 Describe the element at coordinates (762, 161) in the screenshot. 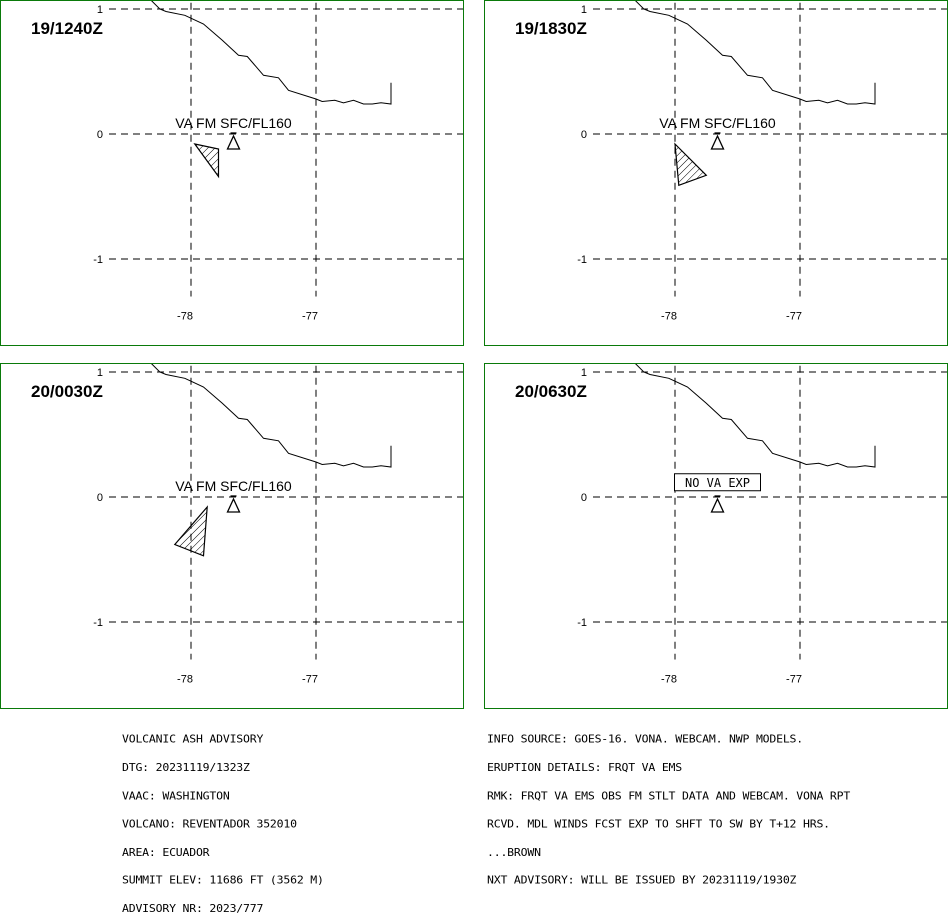

I see `map-plot-1: 1 0 -1 -78 -77 VA FM SFC/FL160` at that location.